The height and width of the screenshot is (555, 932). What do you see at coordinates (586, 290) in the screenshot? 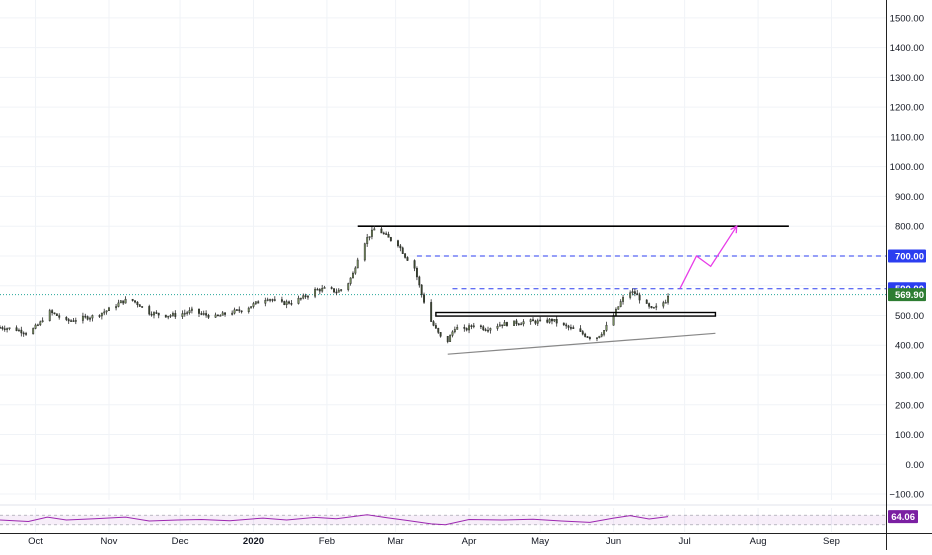
I see `drawing-layer-front` at bounding box center [586, 290].